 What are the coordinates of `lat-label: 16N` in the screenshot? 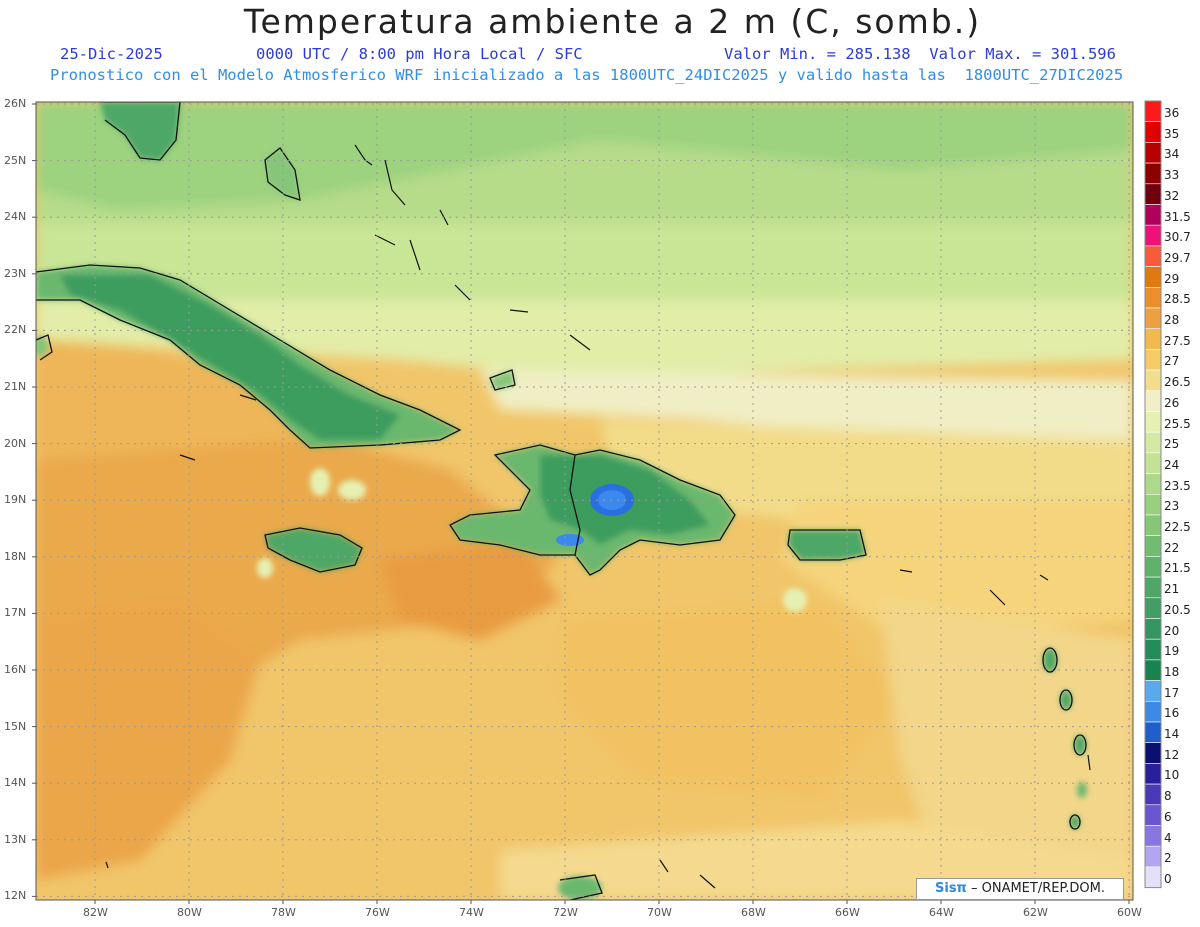 It's located at (15, 669).